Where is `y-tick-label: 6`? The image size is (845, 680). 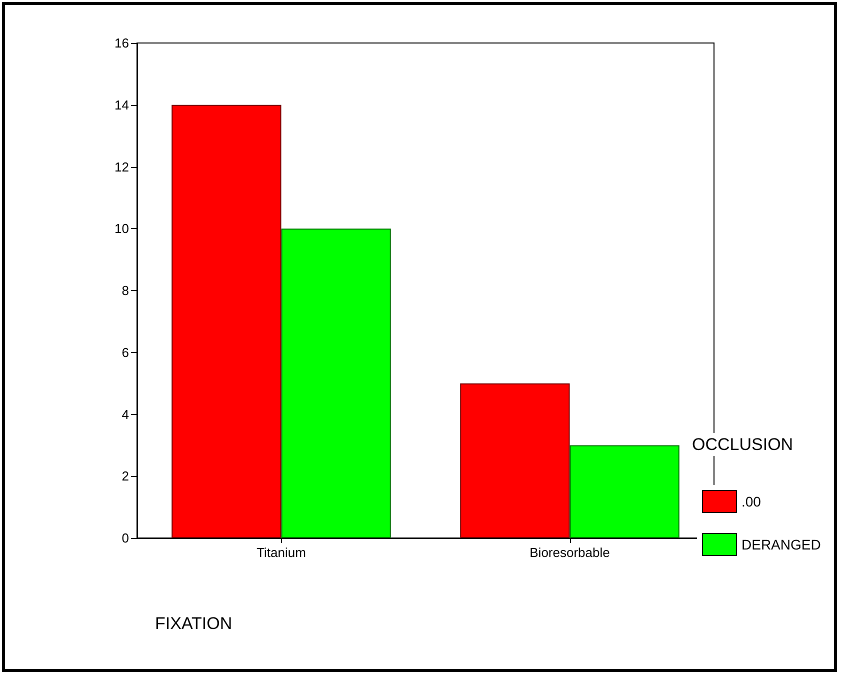
y-tick-label: 6 is located at coordinates (125, 352).